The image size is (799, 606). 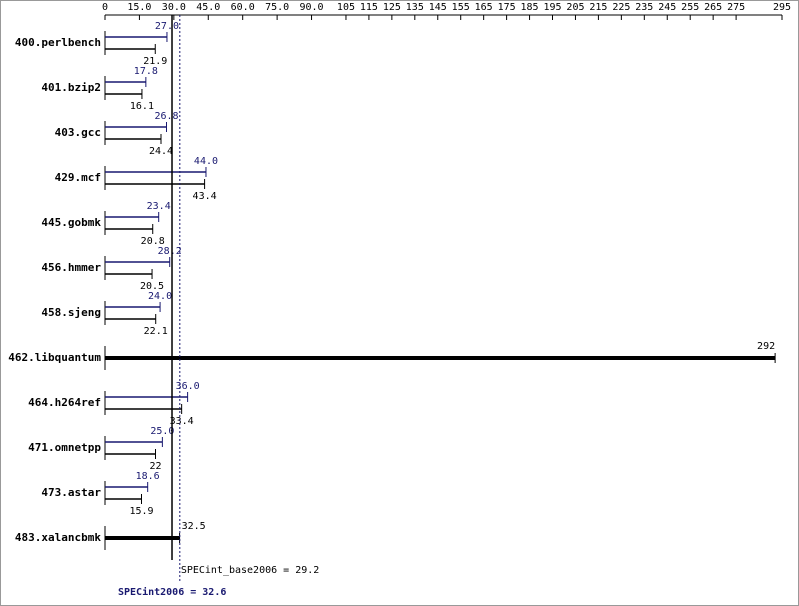 I want to click on value-label: 17.8, so click(x=146, y=71).